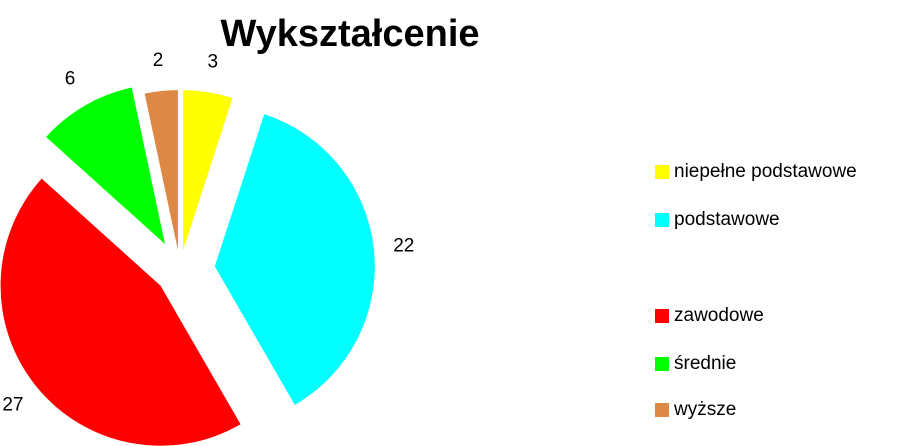 The height and width of the screenshot is (446, 923). Describe the element at coordinates (403, 245) in the screenshot. I see `data-label: 22` at that location.